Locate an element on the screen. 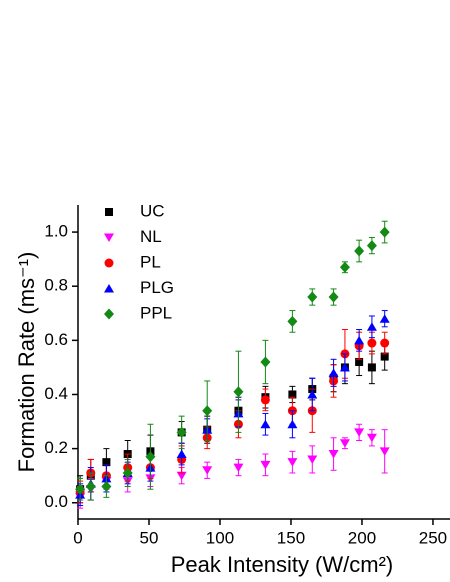  legend-label: PPL is located at coordinates (156, 312).